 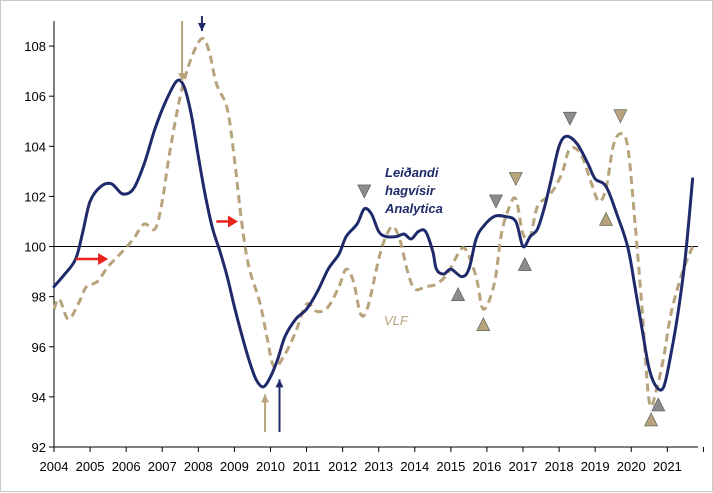 I want to click on x-tick-label: 2009, so click(x=234, y=466).